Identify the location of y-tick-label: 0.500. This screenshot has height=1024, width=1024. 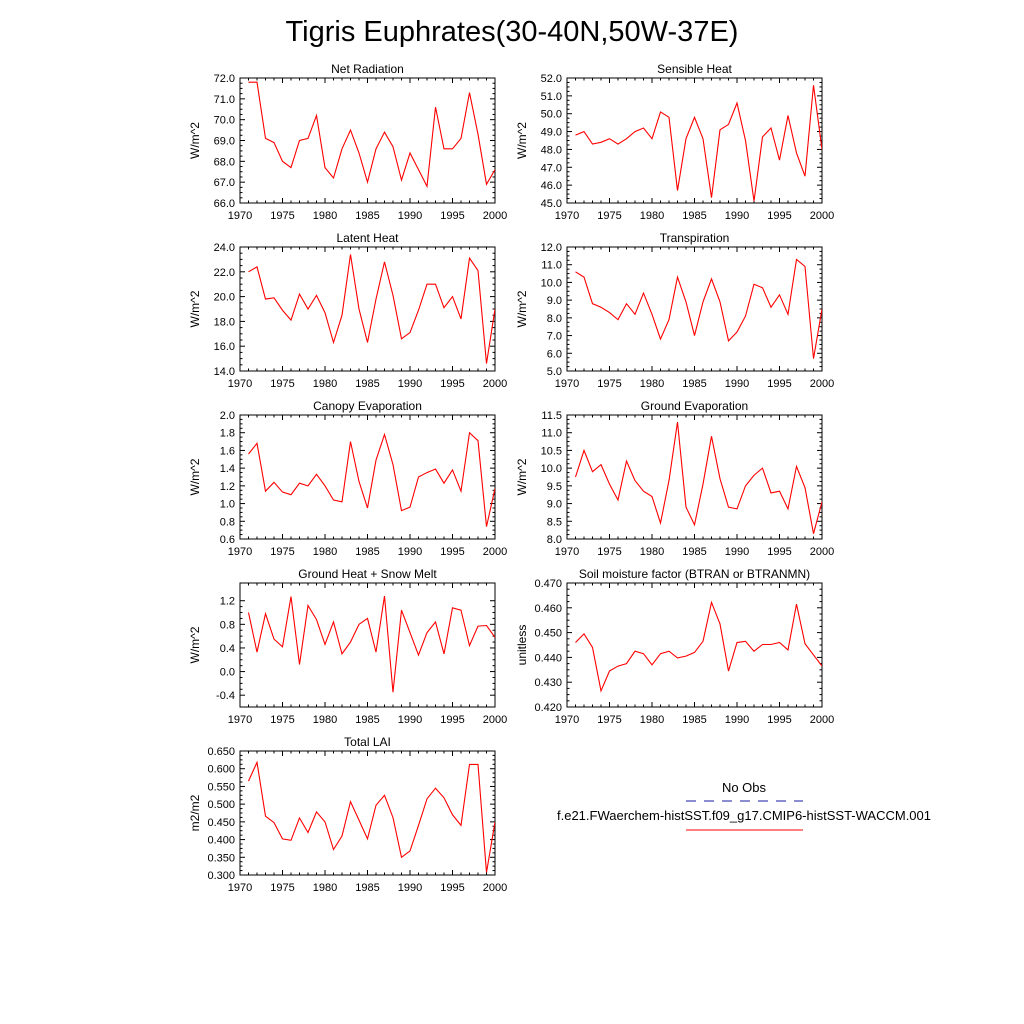
(221, 805).